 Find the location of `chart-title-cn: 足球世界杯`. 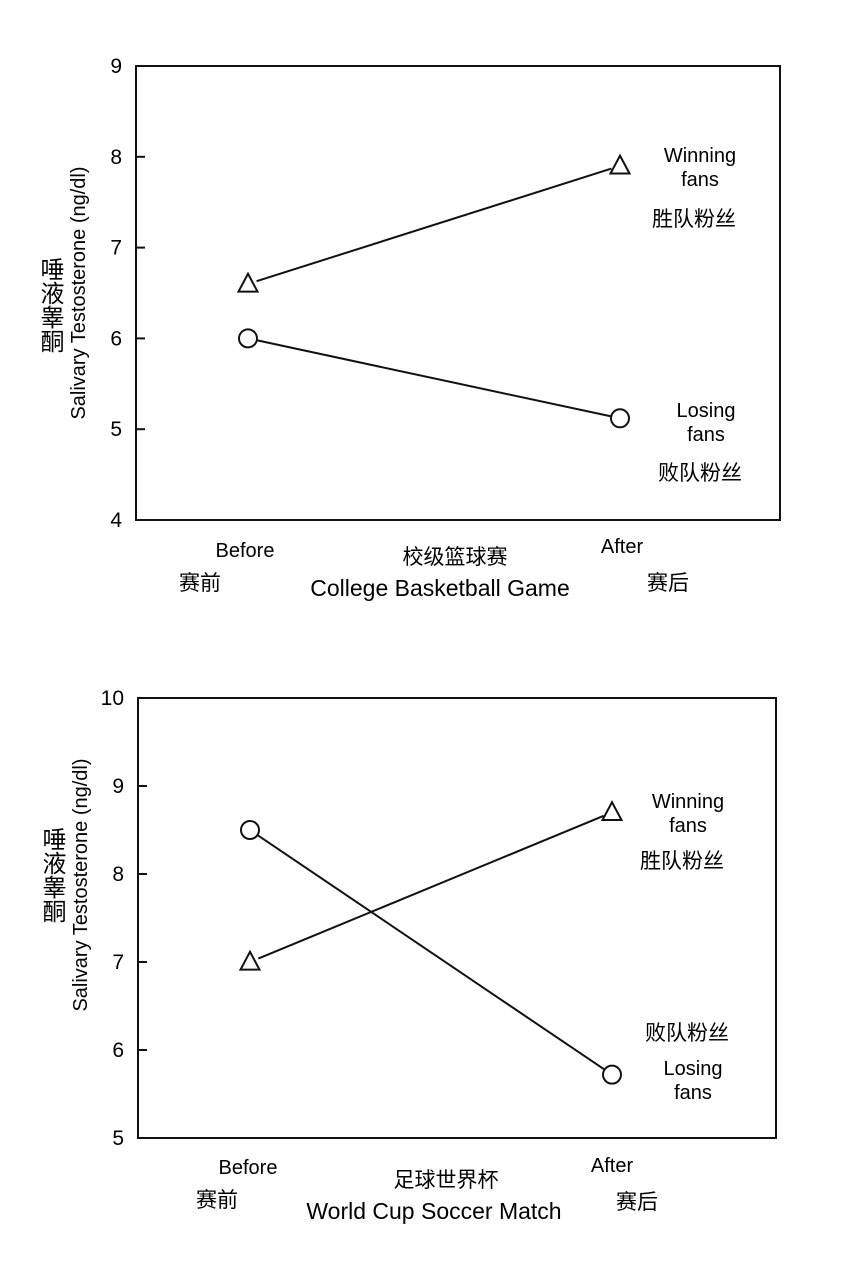

chart-title-cn: 足球世界杯 is located at coordinates (446, 1180).